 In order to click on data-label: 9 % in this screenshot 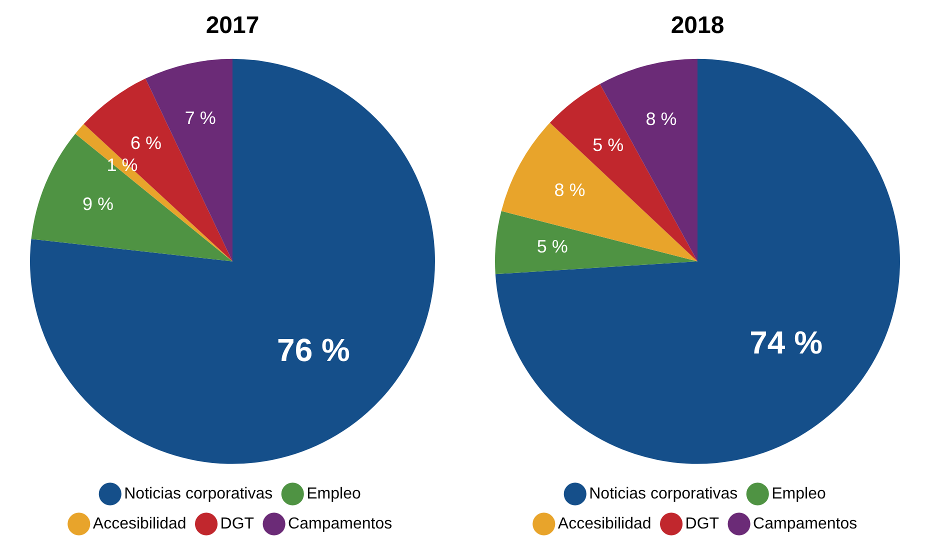, I will do `click(98, 204)`.